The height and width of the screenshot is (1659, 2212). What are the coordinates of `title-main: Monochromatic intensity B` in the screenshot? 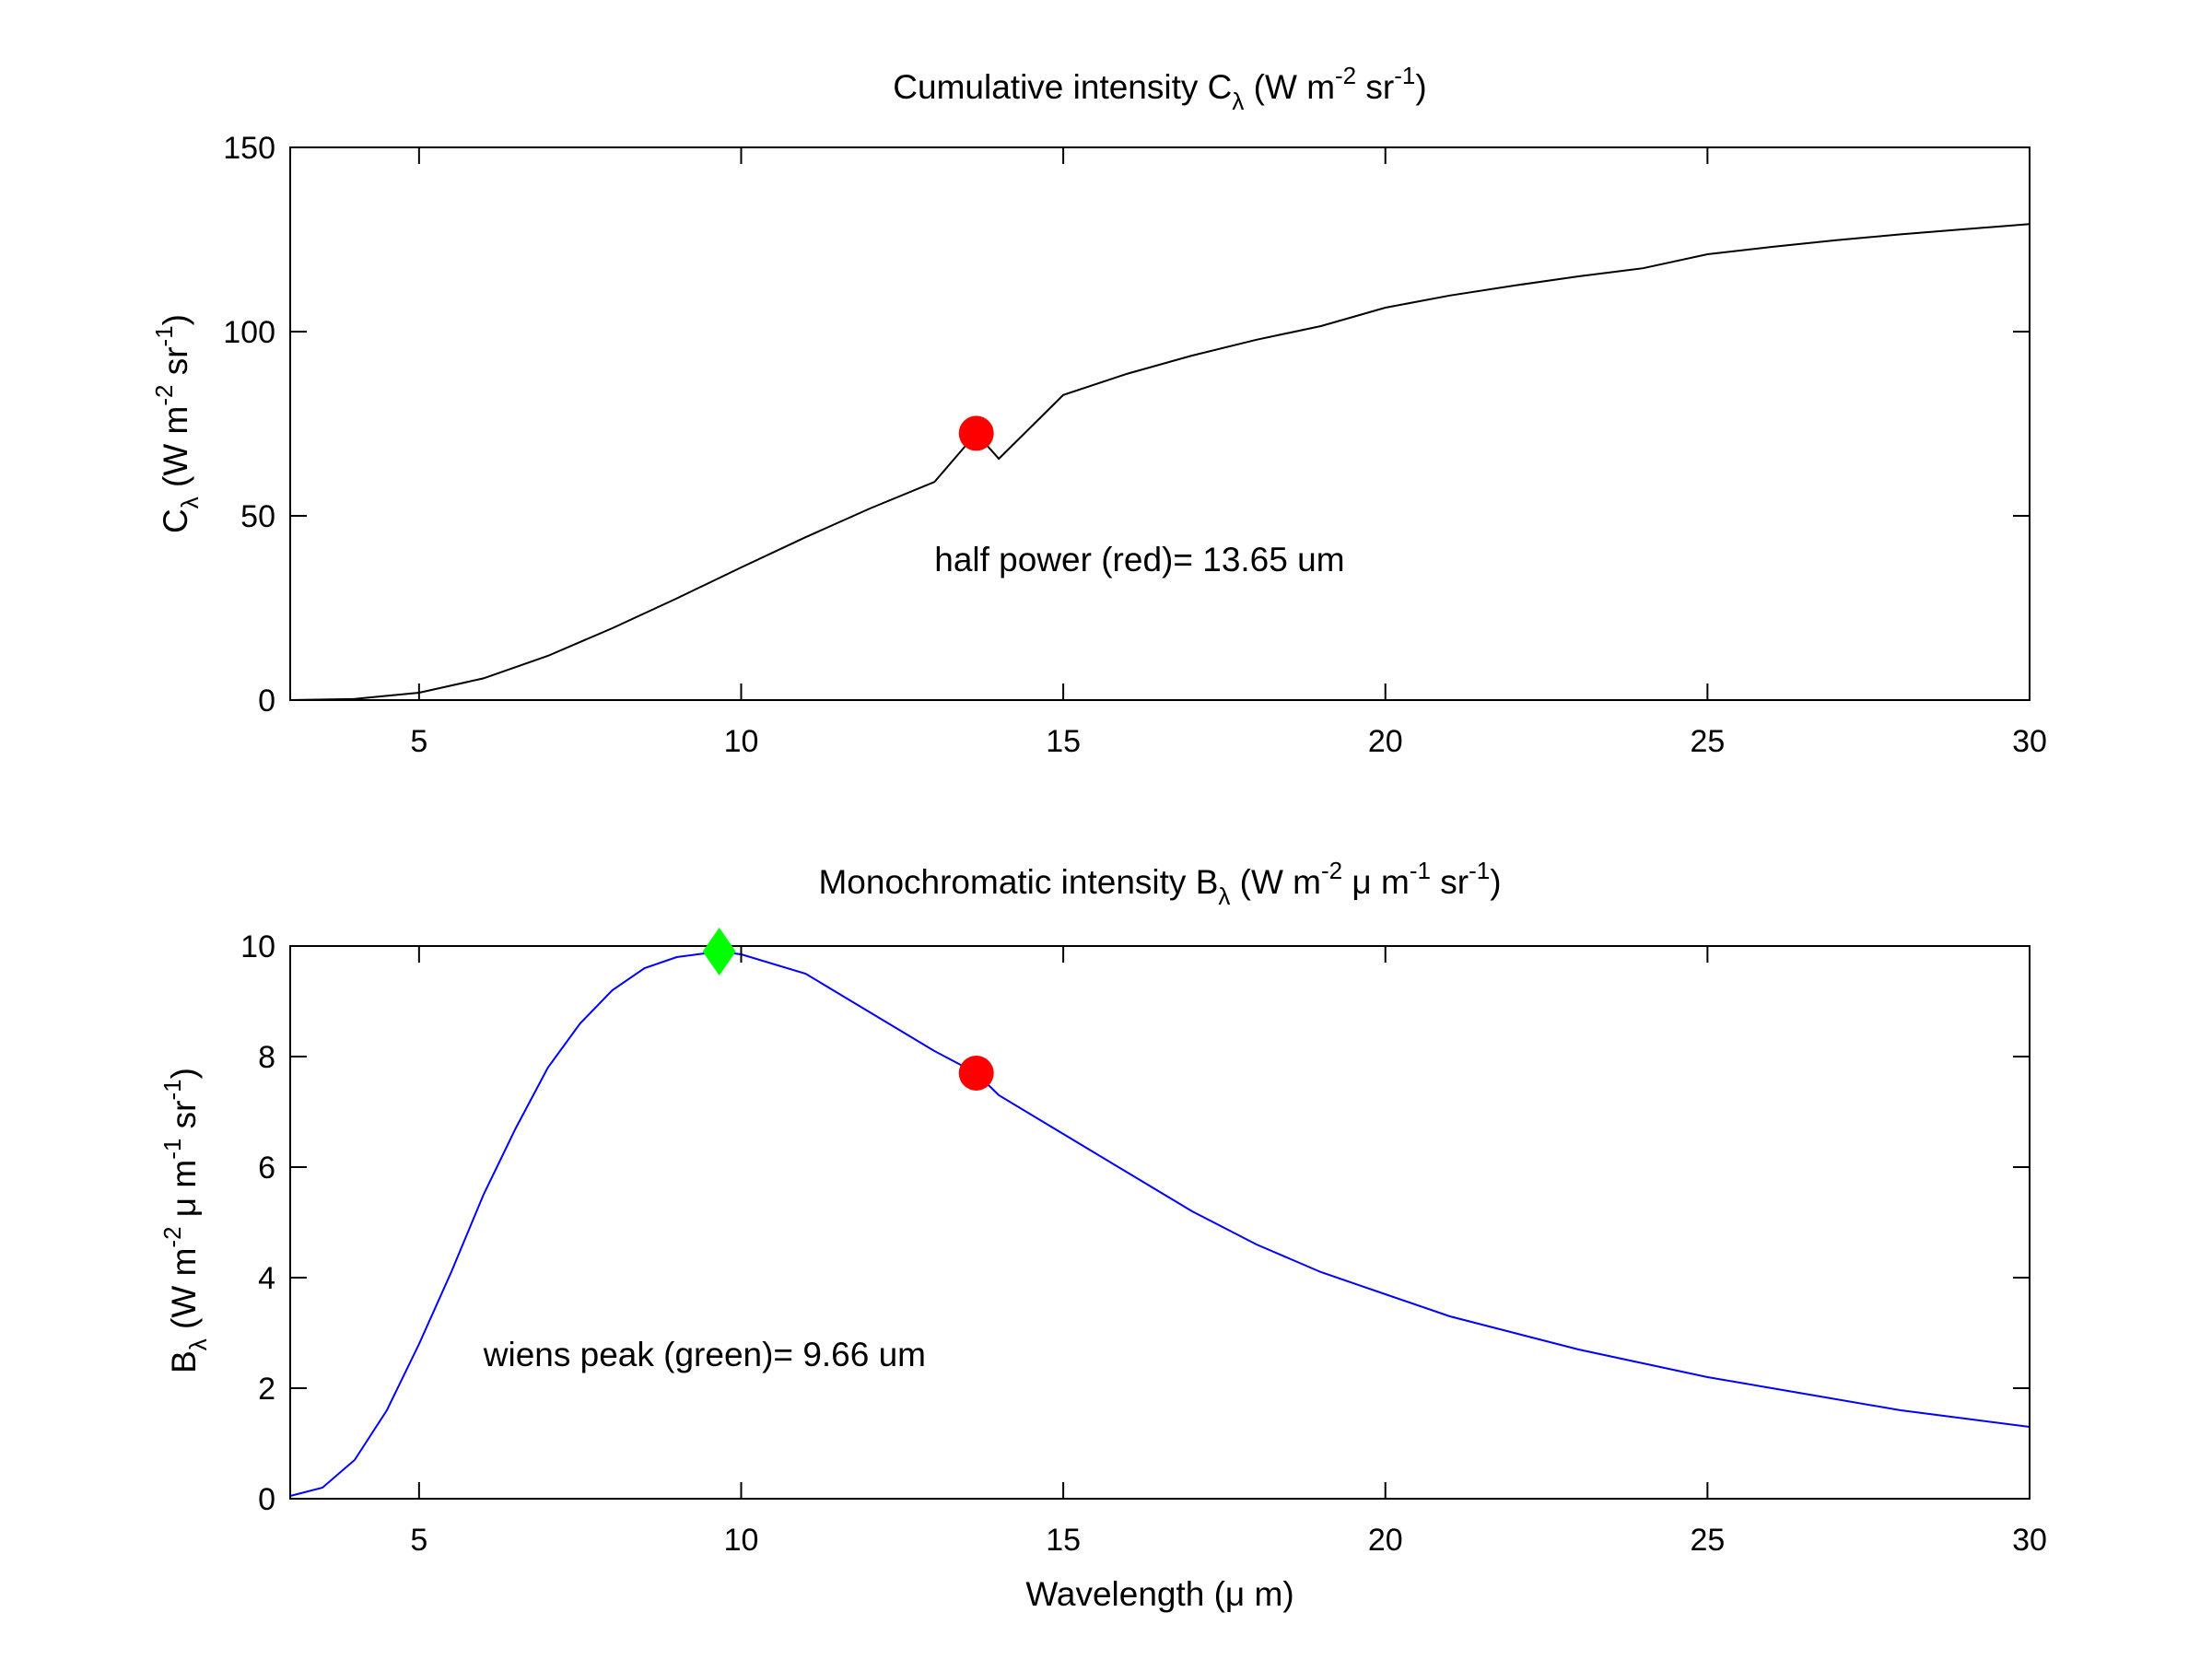 It's located at (1018, 882).